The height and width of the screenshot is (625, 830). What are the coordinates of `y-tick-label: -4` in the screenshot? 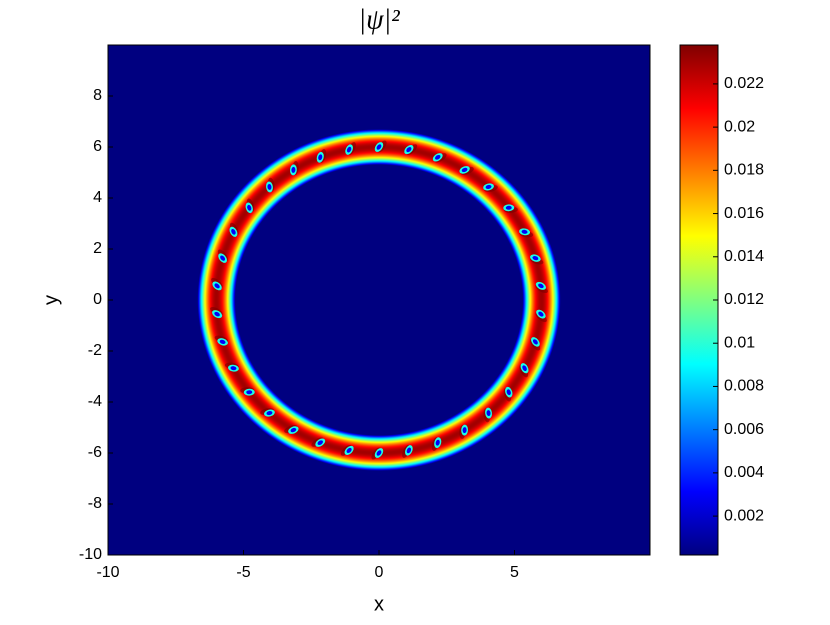 It's located at (95, 401).